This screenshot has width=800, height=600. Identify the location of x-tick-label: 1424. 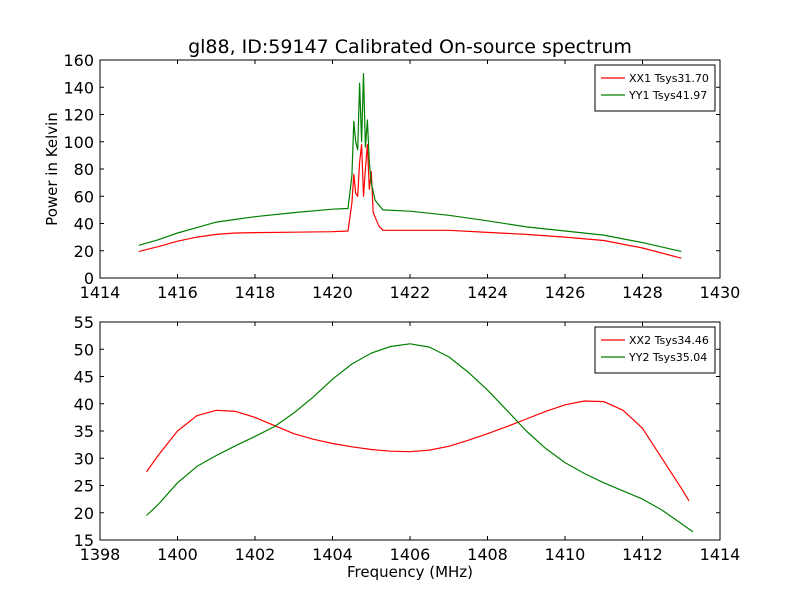
(487, 292).